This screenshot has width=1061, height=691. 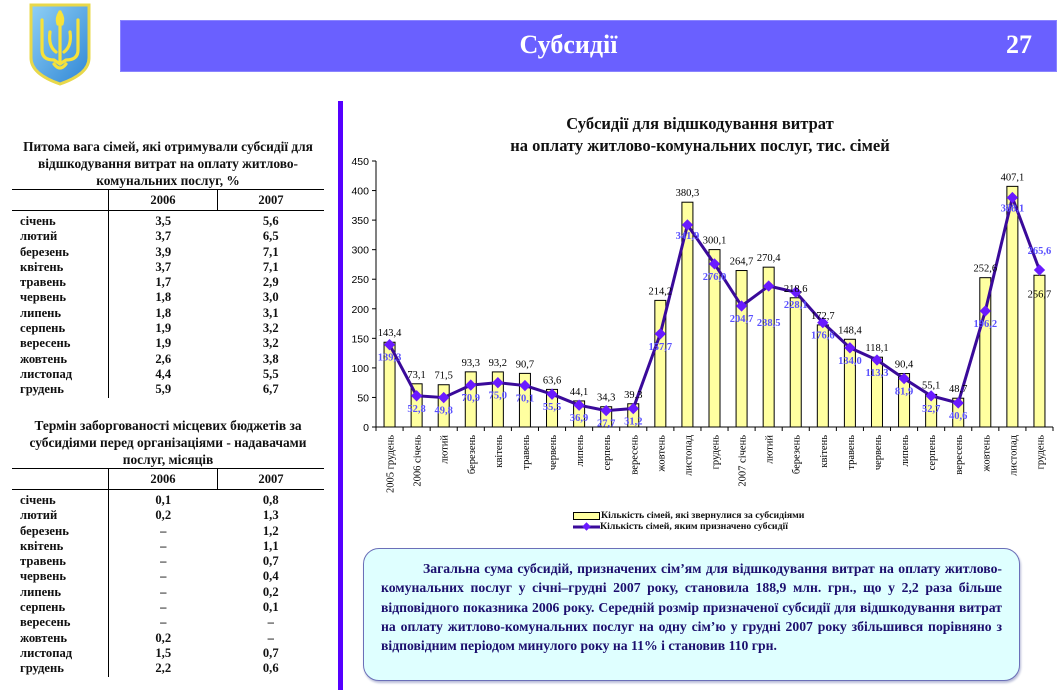 I want to click on line-data-label: 176,6, so click(x=823, y=336).